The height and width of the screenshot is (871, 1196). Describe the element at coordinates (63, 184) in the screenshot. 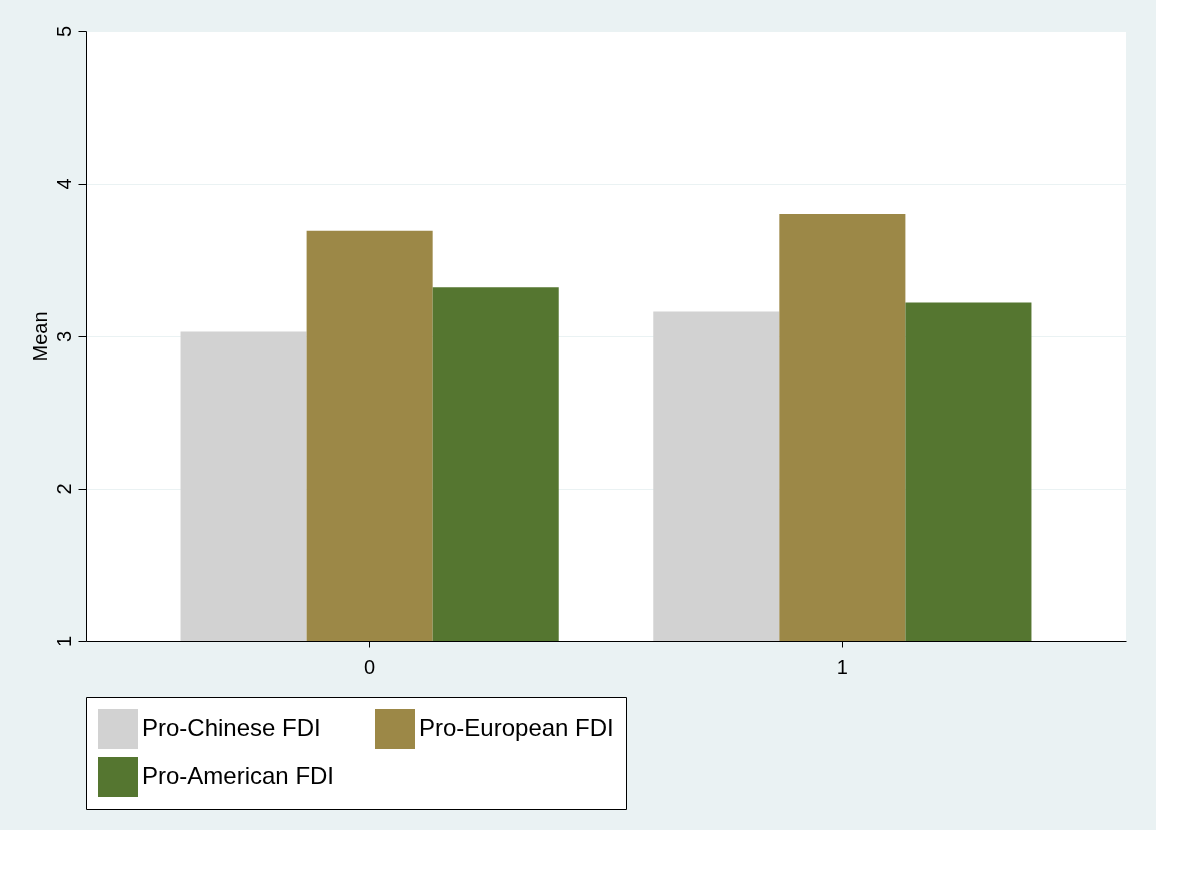

I see `y-tick-label: 4` at that location.